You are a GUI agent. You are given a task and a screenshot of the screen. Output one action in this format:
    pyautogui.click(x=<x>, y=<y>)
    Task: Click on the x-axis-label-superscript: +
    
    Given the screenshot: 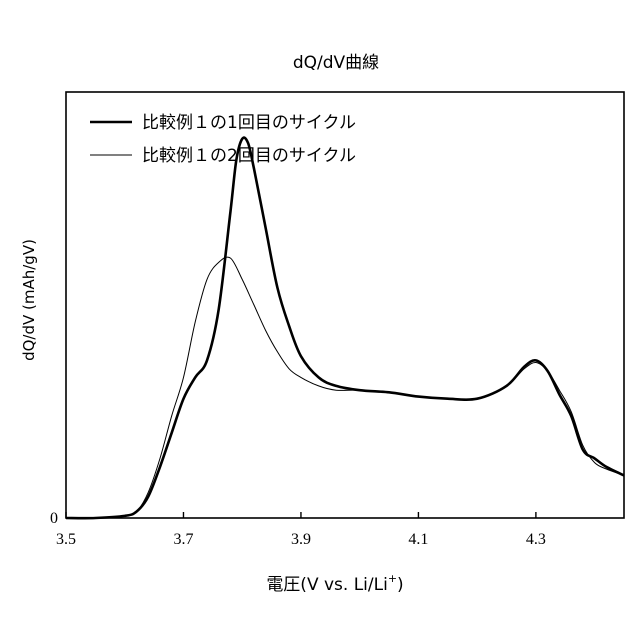 What is the action you would take?
    pyautogui.click(x=392, y=578)
    